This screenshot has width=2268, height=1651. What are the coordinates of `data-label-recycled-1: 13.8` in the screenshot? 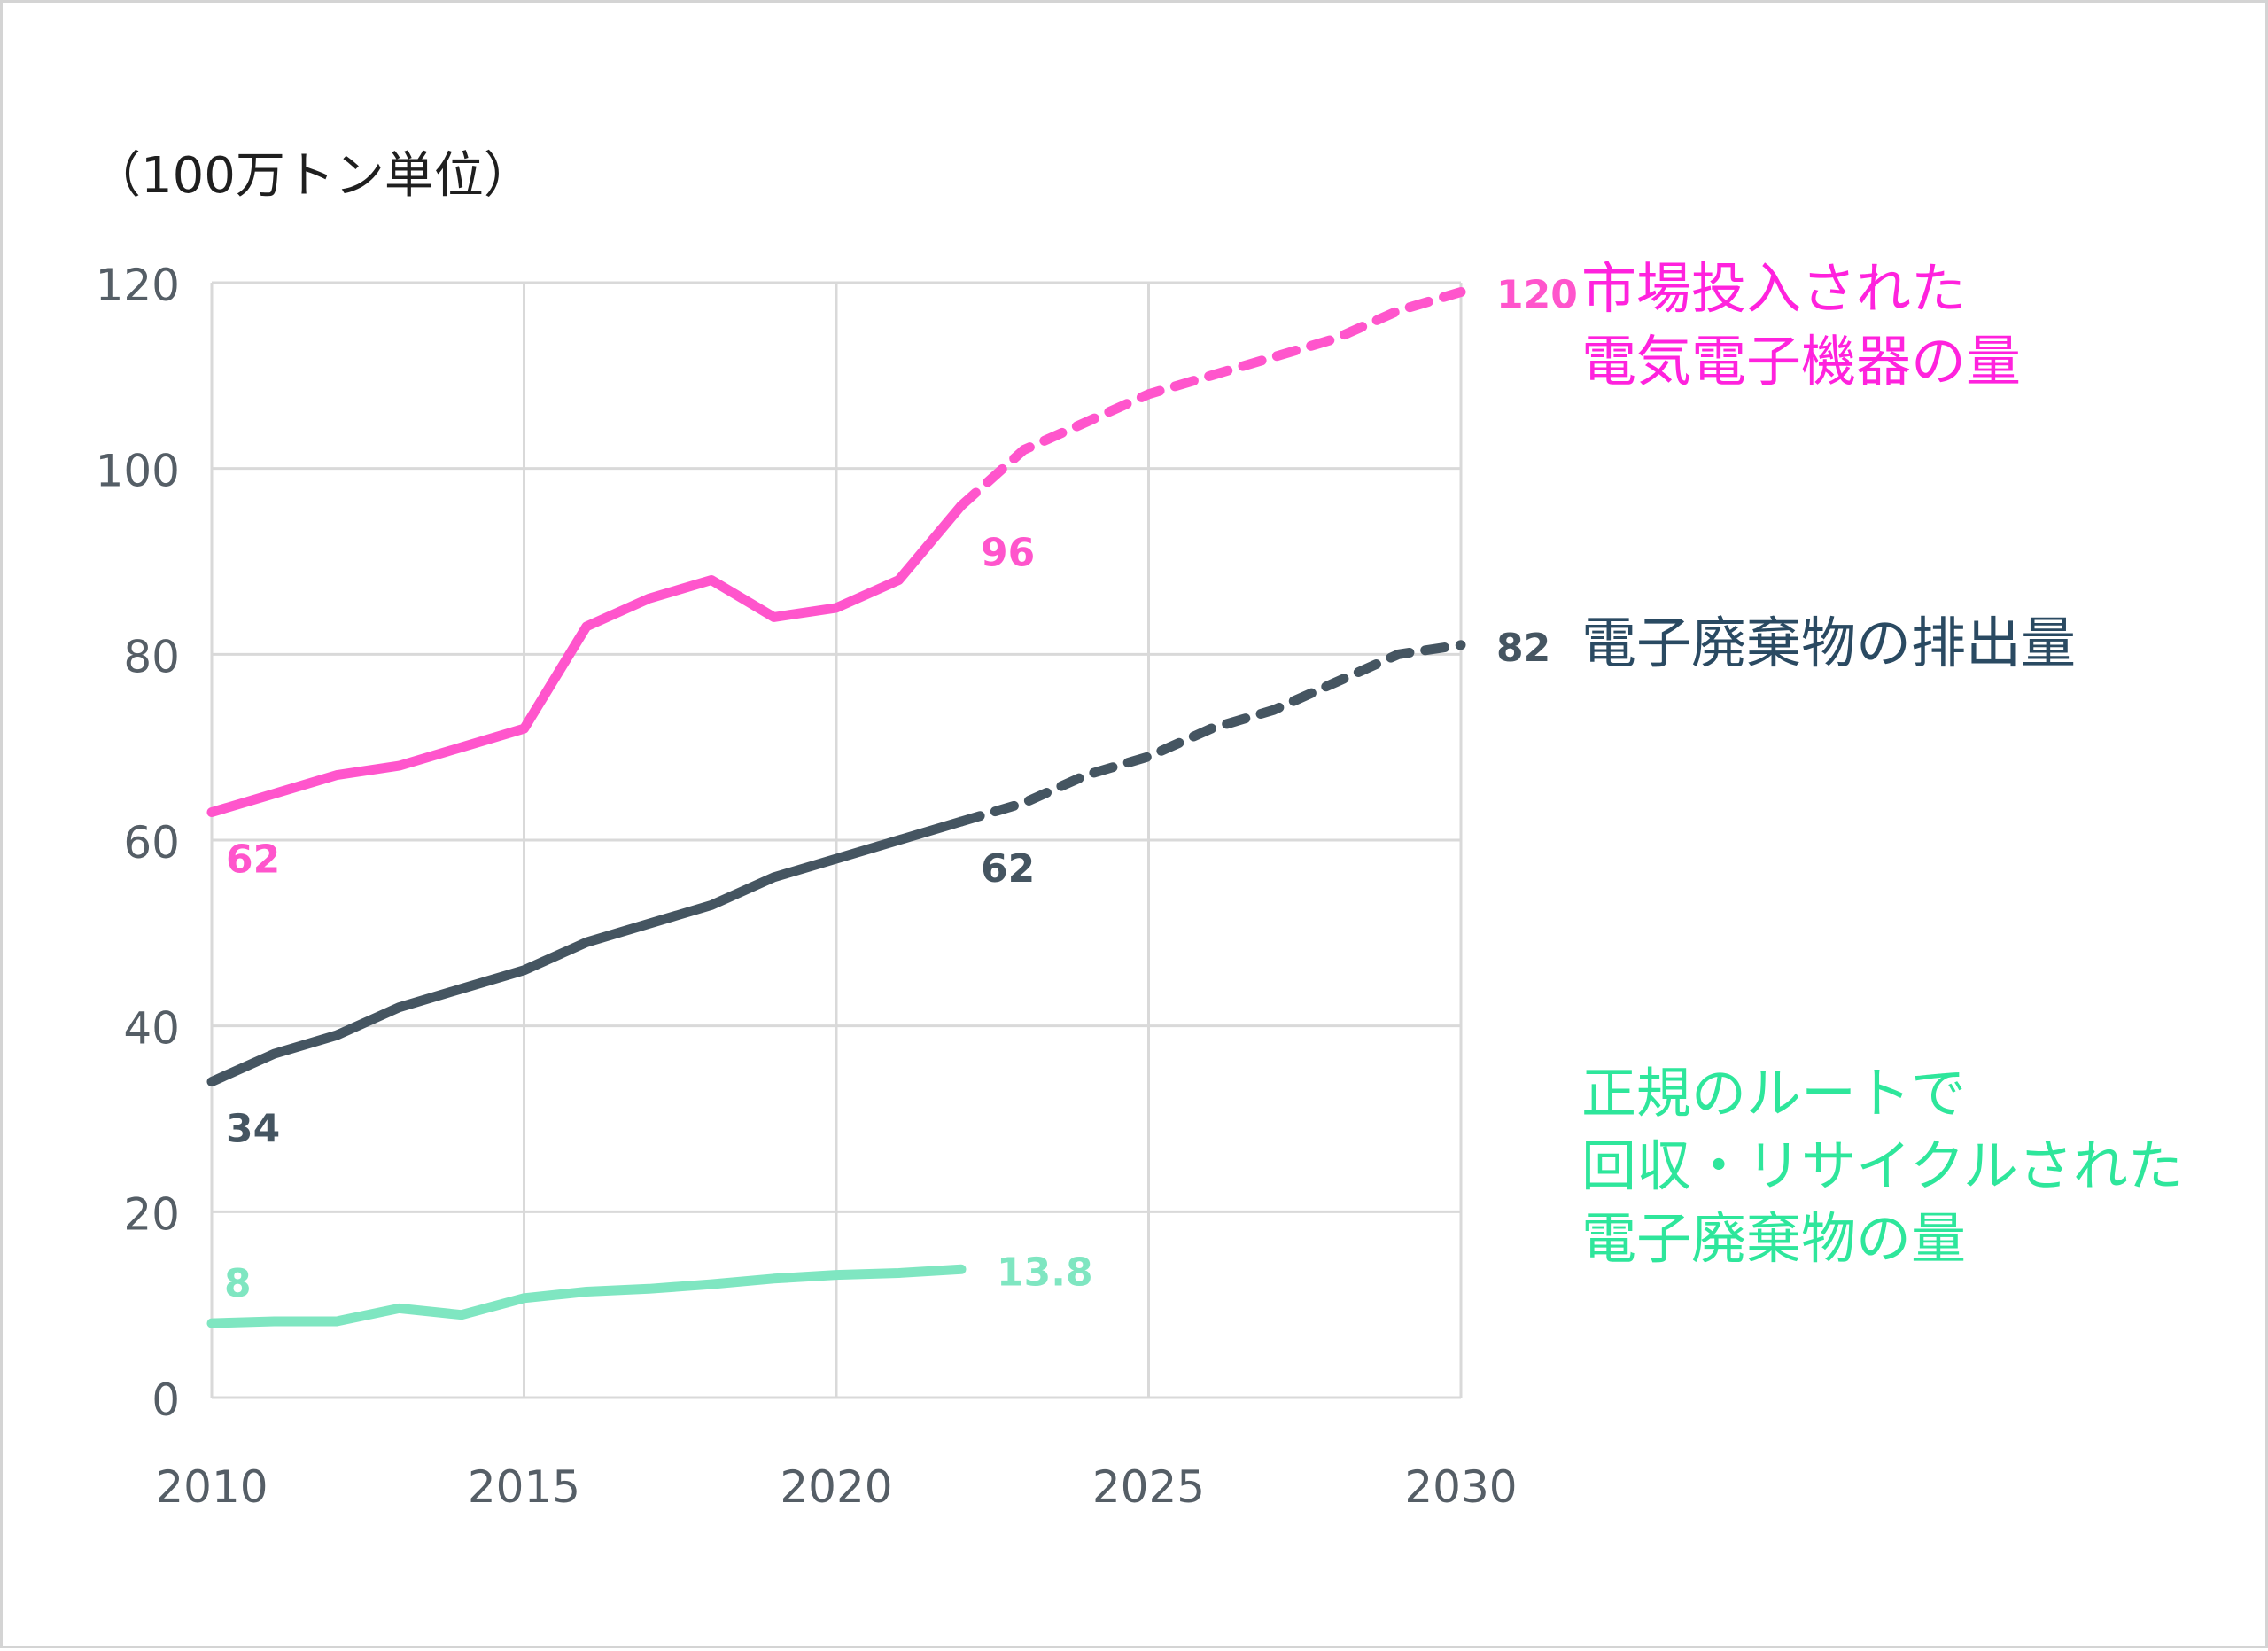 It's located at (1045, 1272).